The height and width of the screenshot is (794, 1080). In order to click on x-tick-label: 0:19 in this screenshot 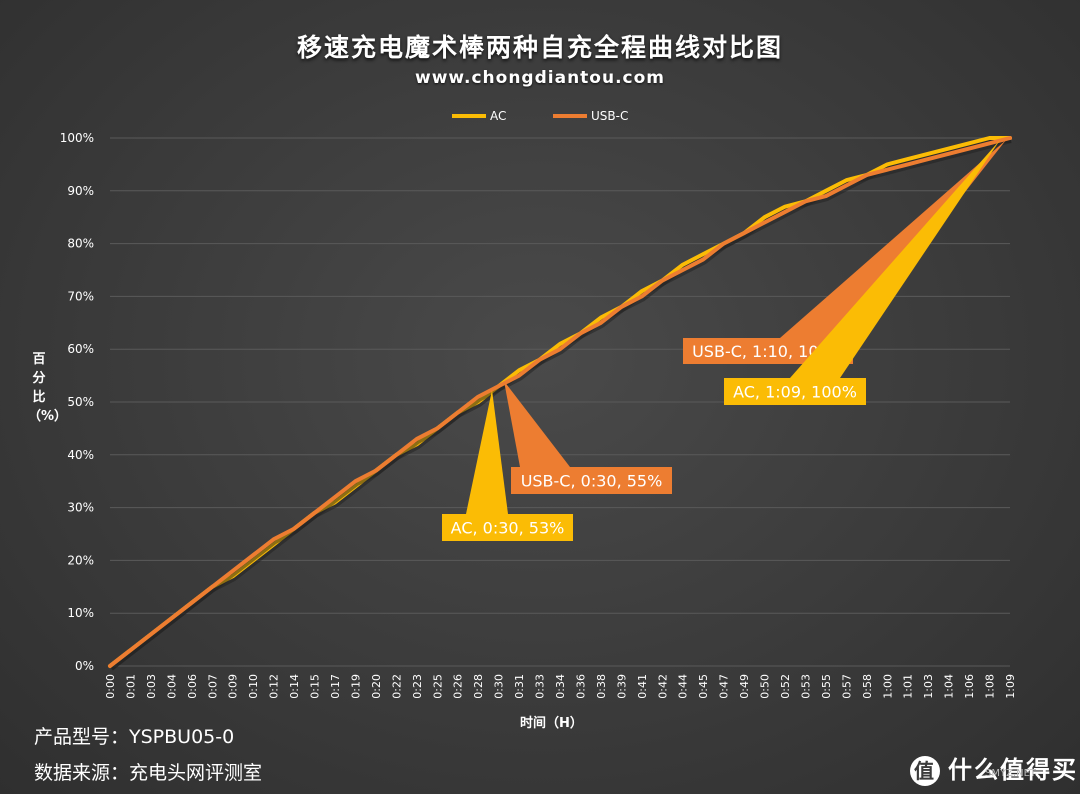, I will do `click(355, 686)`.